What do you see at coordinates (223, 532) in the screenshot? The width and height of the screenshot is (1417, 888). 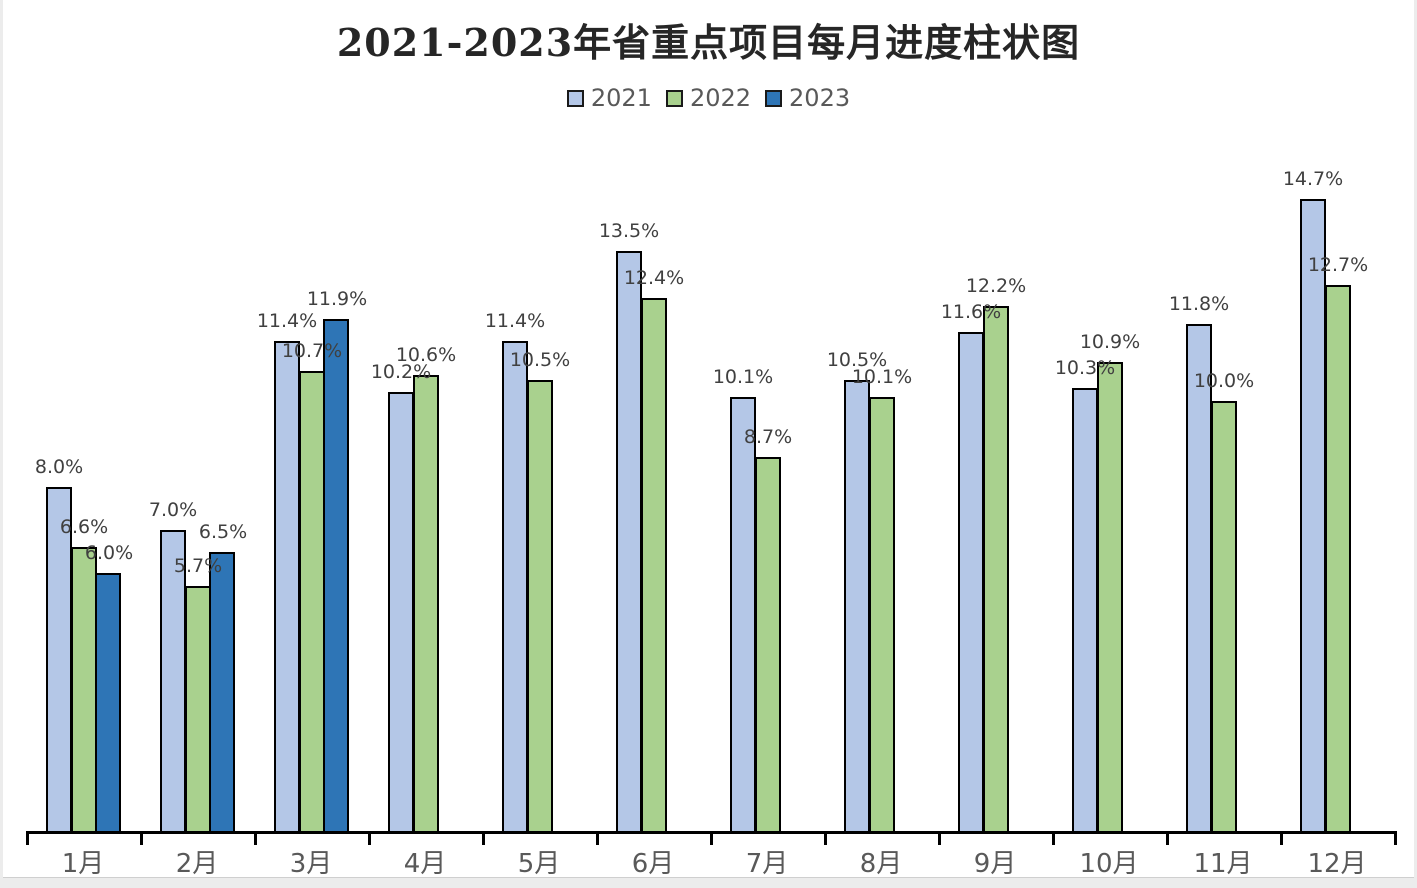 I see `bar-label-2023-2月: 6.5%` at bounding box center [223, 532].